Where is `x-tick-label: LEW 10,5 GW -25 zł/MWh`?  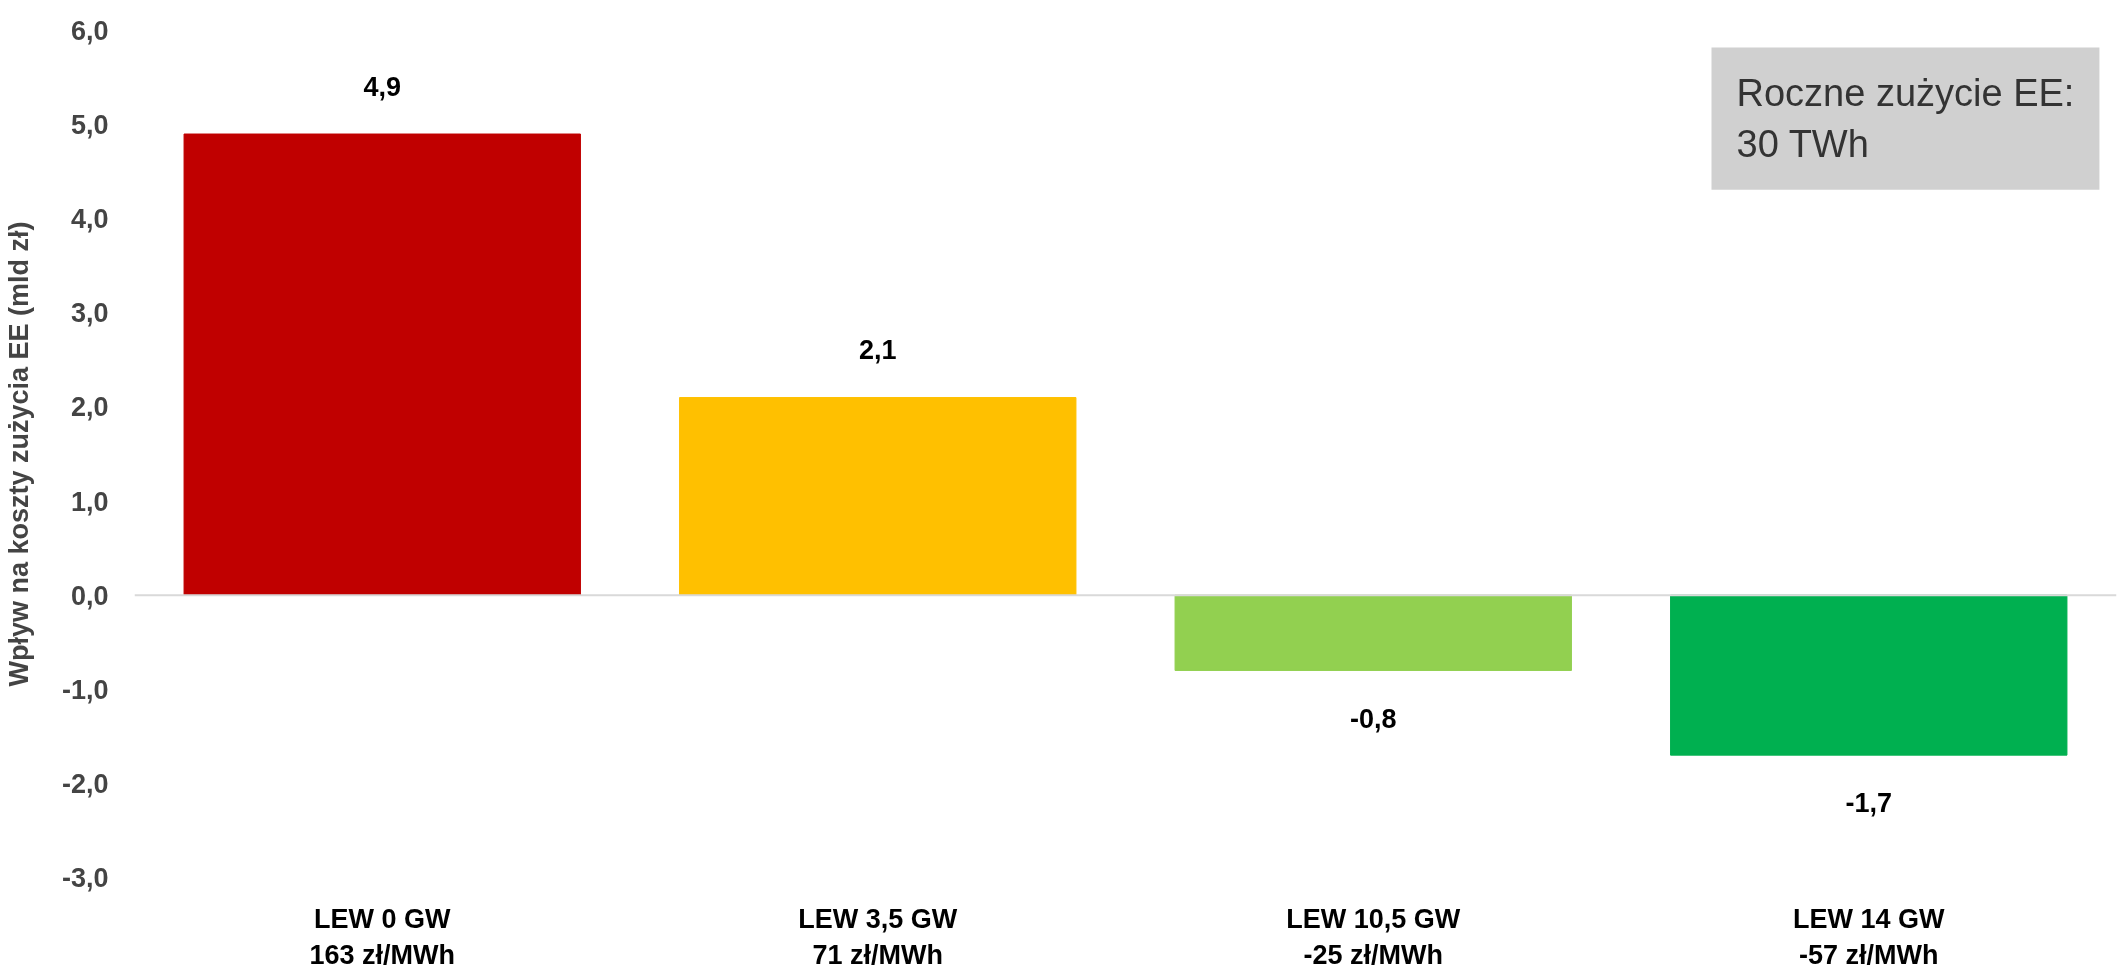 x-tick-label: LEW 10,5 GW -25 zł/MWh is located at coordinates (1373, 936).